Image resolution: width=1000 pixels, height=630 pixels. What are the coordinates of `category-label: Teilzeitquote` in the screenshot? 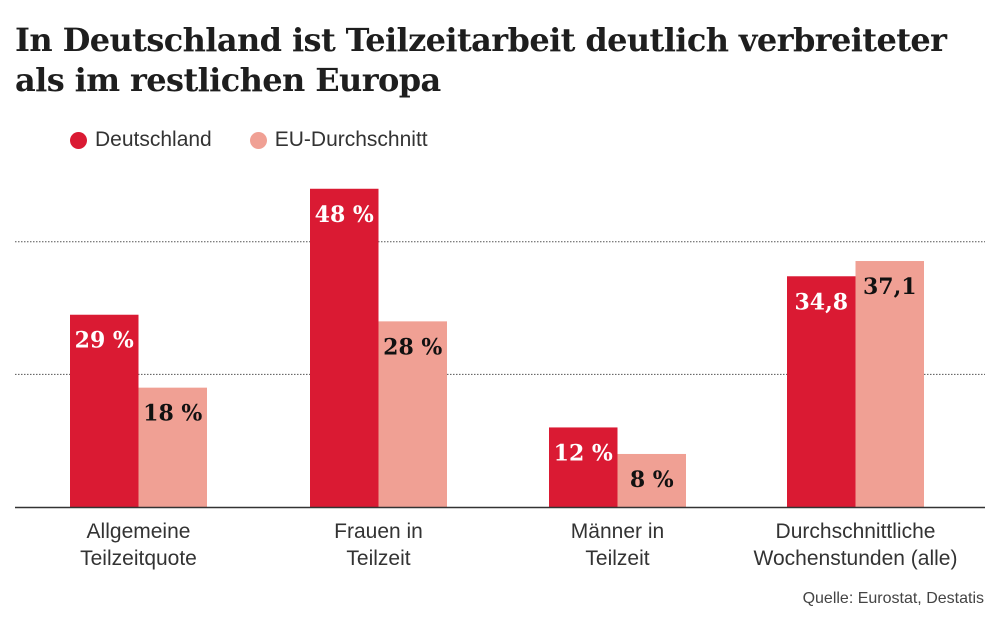 It's located at (138, 558).